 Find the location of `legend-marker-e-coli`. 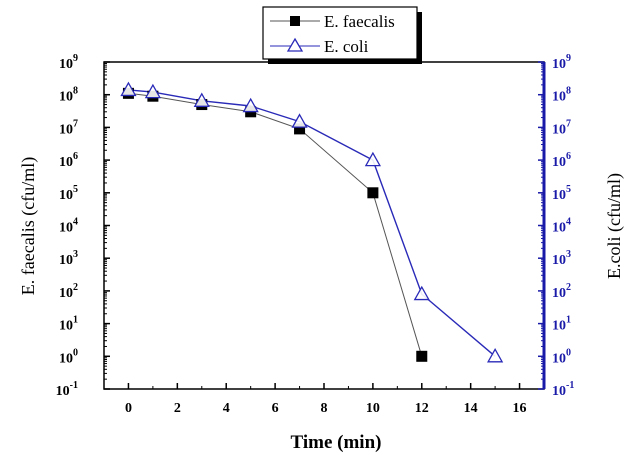

legend-marker-e-coli is located at coordinates (295, 44).